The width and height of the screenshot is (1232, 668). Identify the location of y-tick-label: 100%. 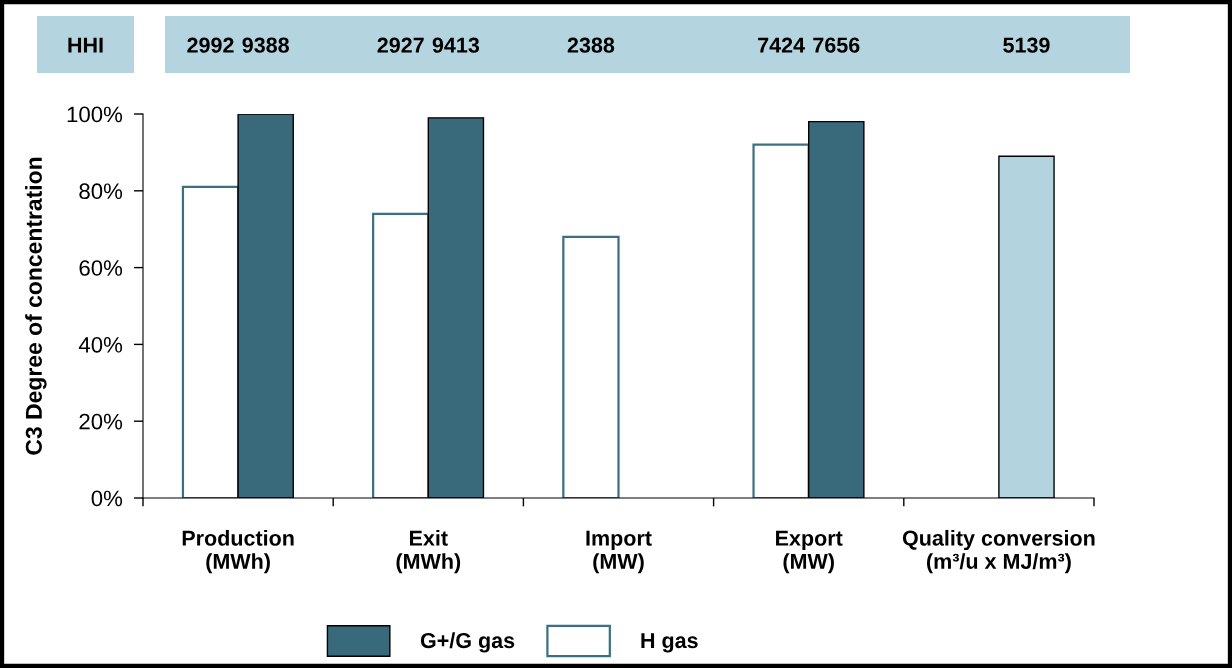
(95, 114).